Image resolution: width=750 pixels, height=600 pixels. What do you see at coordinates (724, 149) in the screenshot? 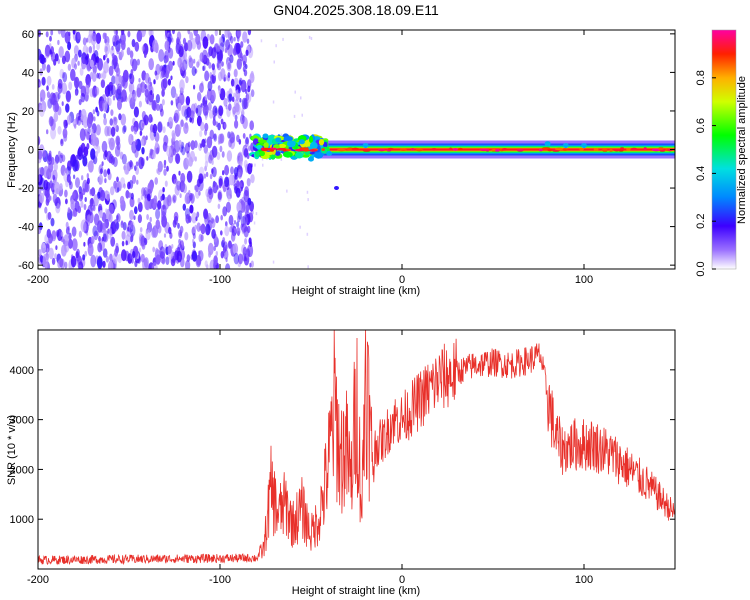
I see `colorbar-frame` at bounding box center [724, 149].